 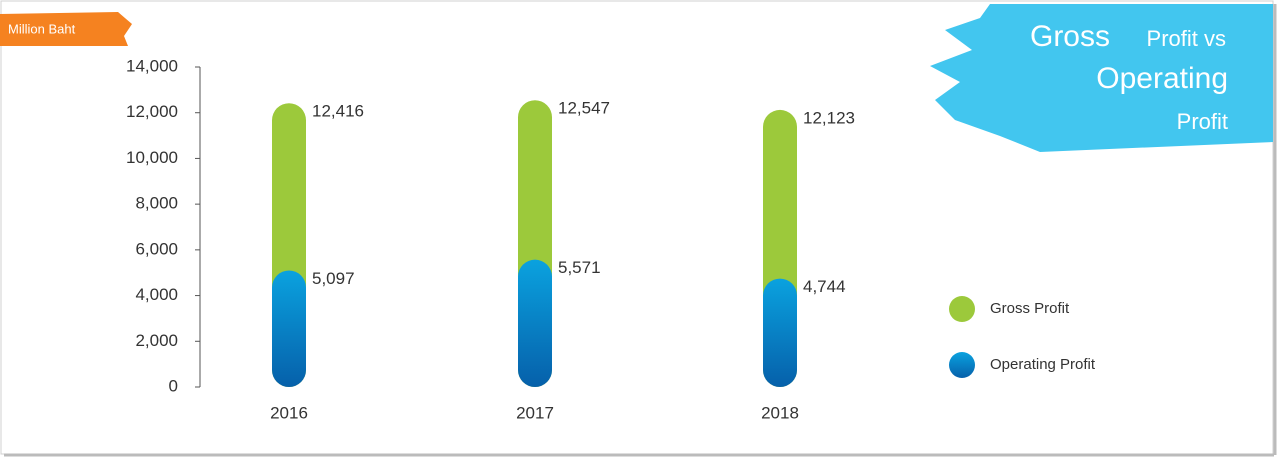 I want to click on title-banner, so click(x=1101, y=78).